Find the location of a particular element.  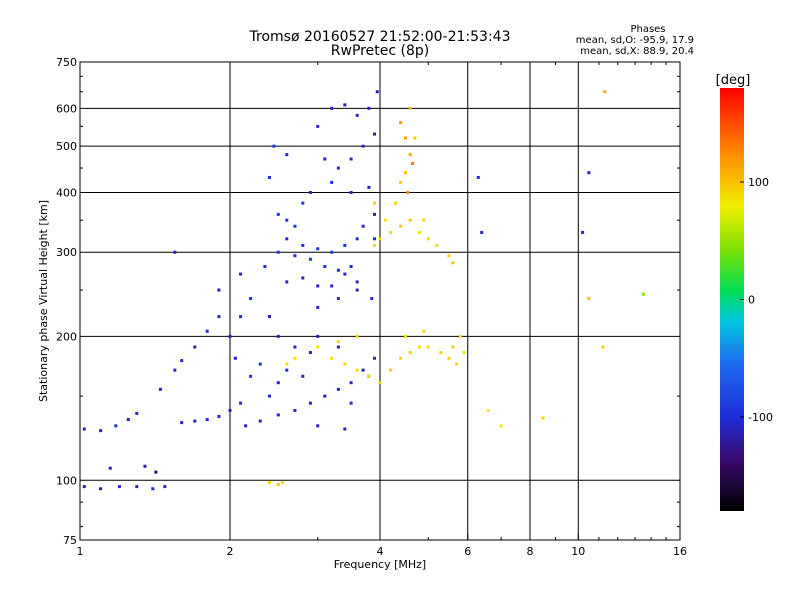

x-tick-label: 1 is located at coordinates (80, 551).